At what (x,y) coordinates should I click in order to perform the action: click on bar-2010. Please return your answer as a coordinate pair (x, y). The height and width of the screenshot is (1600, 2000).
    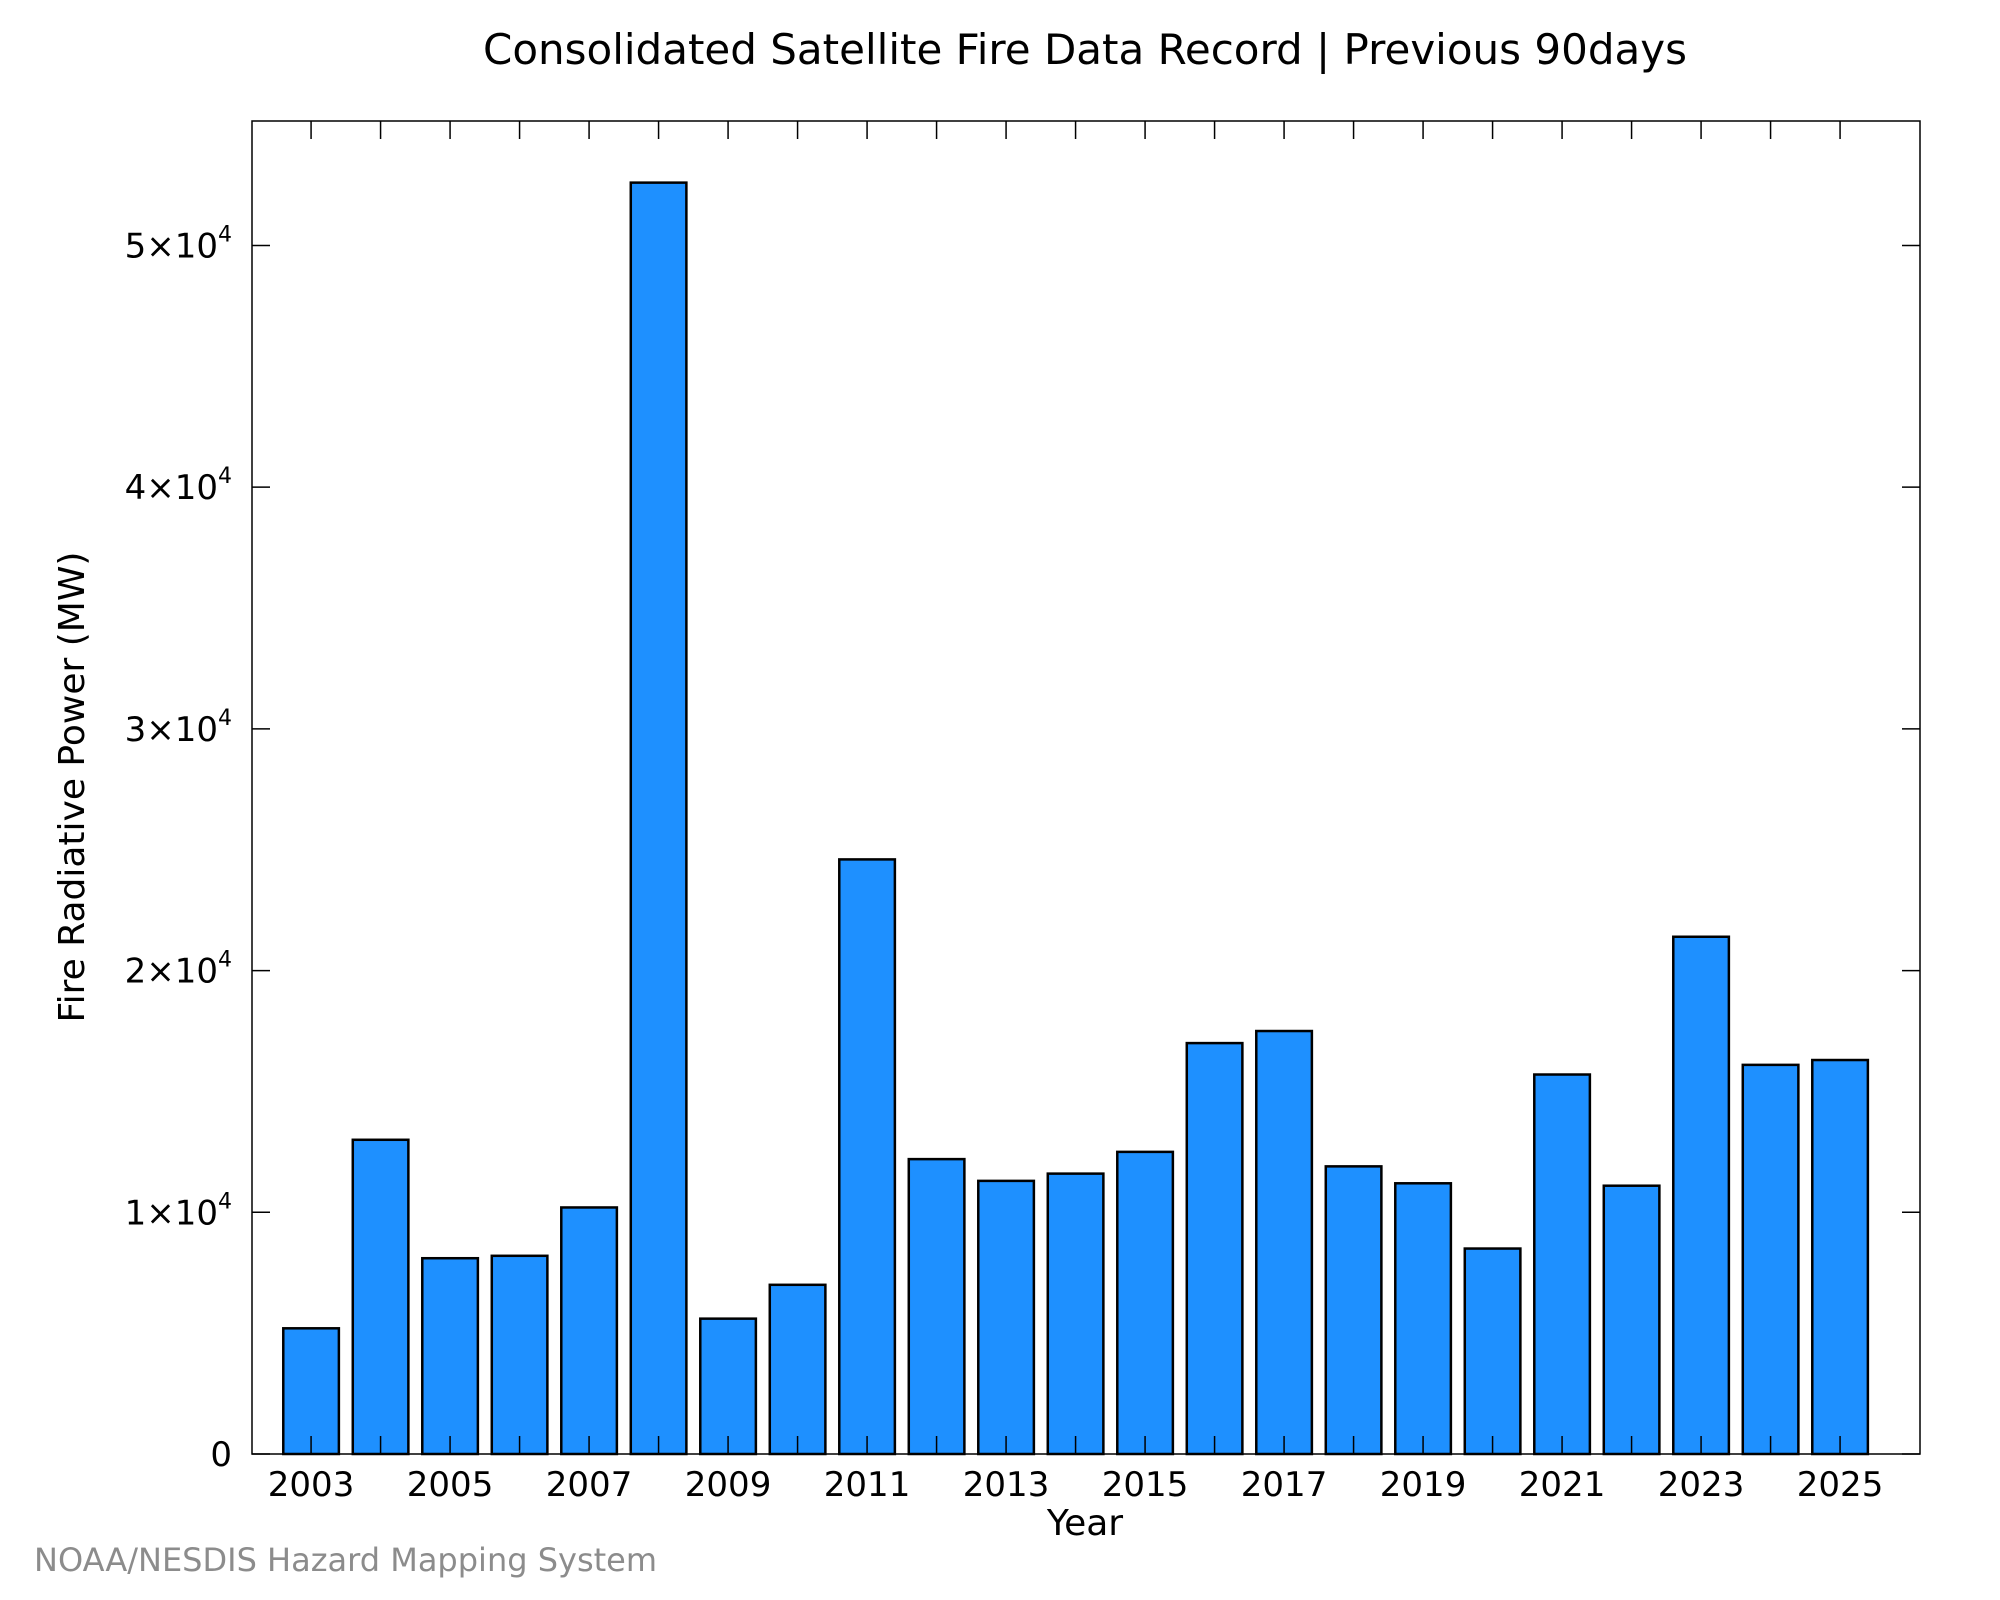
    Looking at the image, I should click on (797, 1369).